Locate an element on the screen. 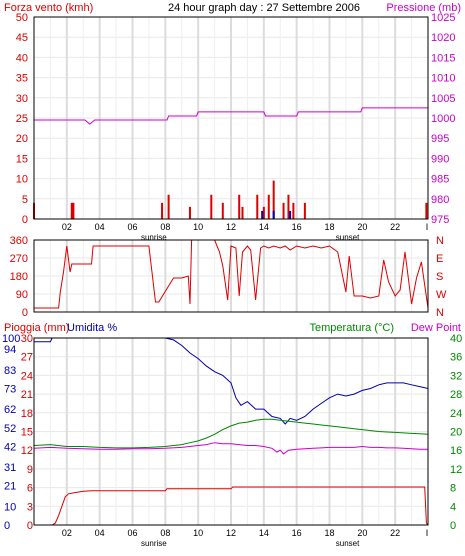 This screenshot has width=465, height=556. pressure-tick-label: 980 is located at coordinates (440, 200).